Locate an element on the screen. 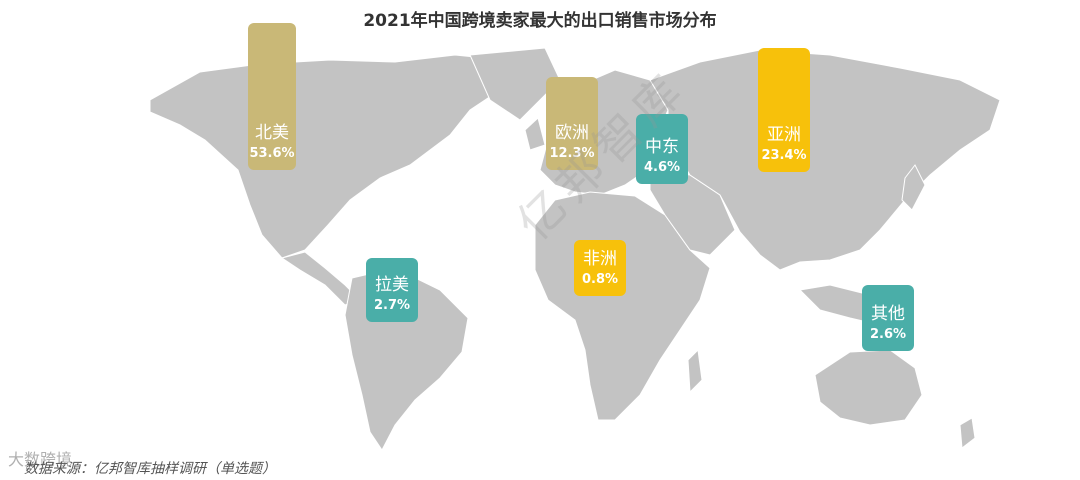 The width and height of the screenshot is (1080, 480). region-name-label: 中东 is located at coordinates (662, 147).